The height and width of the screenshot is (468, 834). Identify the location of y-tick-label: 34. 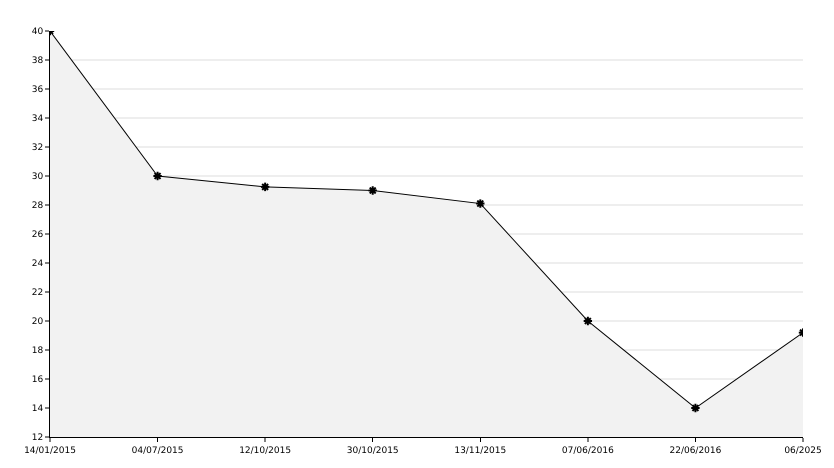
(38, 119).